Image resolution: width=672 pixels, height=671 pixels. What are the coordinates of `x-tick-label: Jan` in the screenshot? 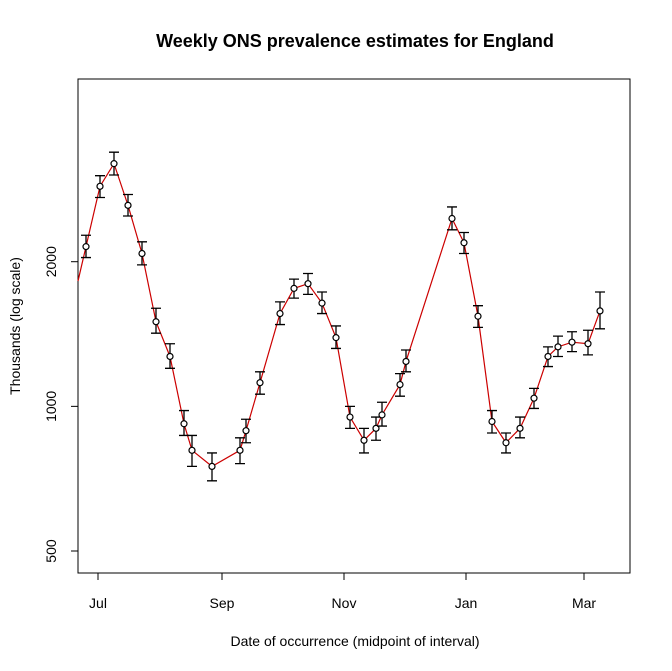 It's located at (466, 603).